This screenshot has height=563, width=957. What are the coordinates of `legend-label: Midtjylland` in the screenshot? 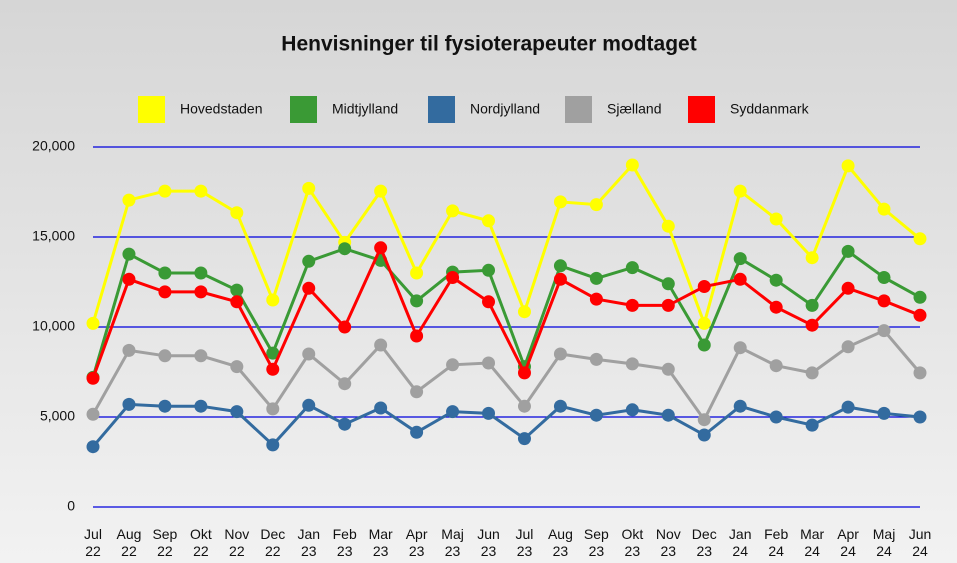 It's located at (365, 109).